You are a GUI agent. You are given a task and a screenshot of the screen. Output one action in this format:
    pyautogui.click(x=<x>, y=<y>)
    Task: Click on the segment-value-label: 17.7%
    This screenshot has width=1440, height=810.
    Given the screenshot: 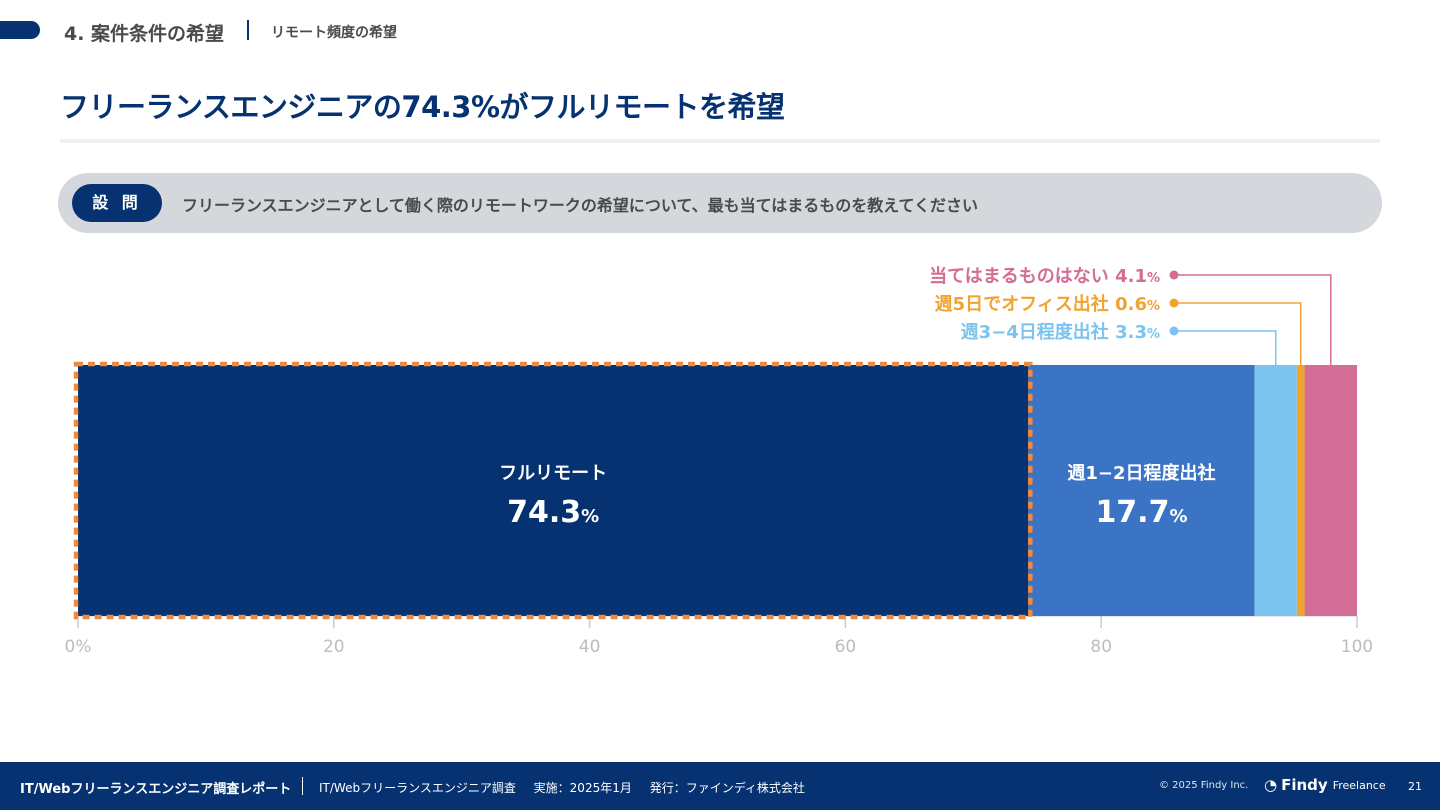 What is the action you would take?
    pyautogui.click(x=1141, y=512)
    